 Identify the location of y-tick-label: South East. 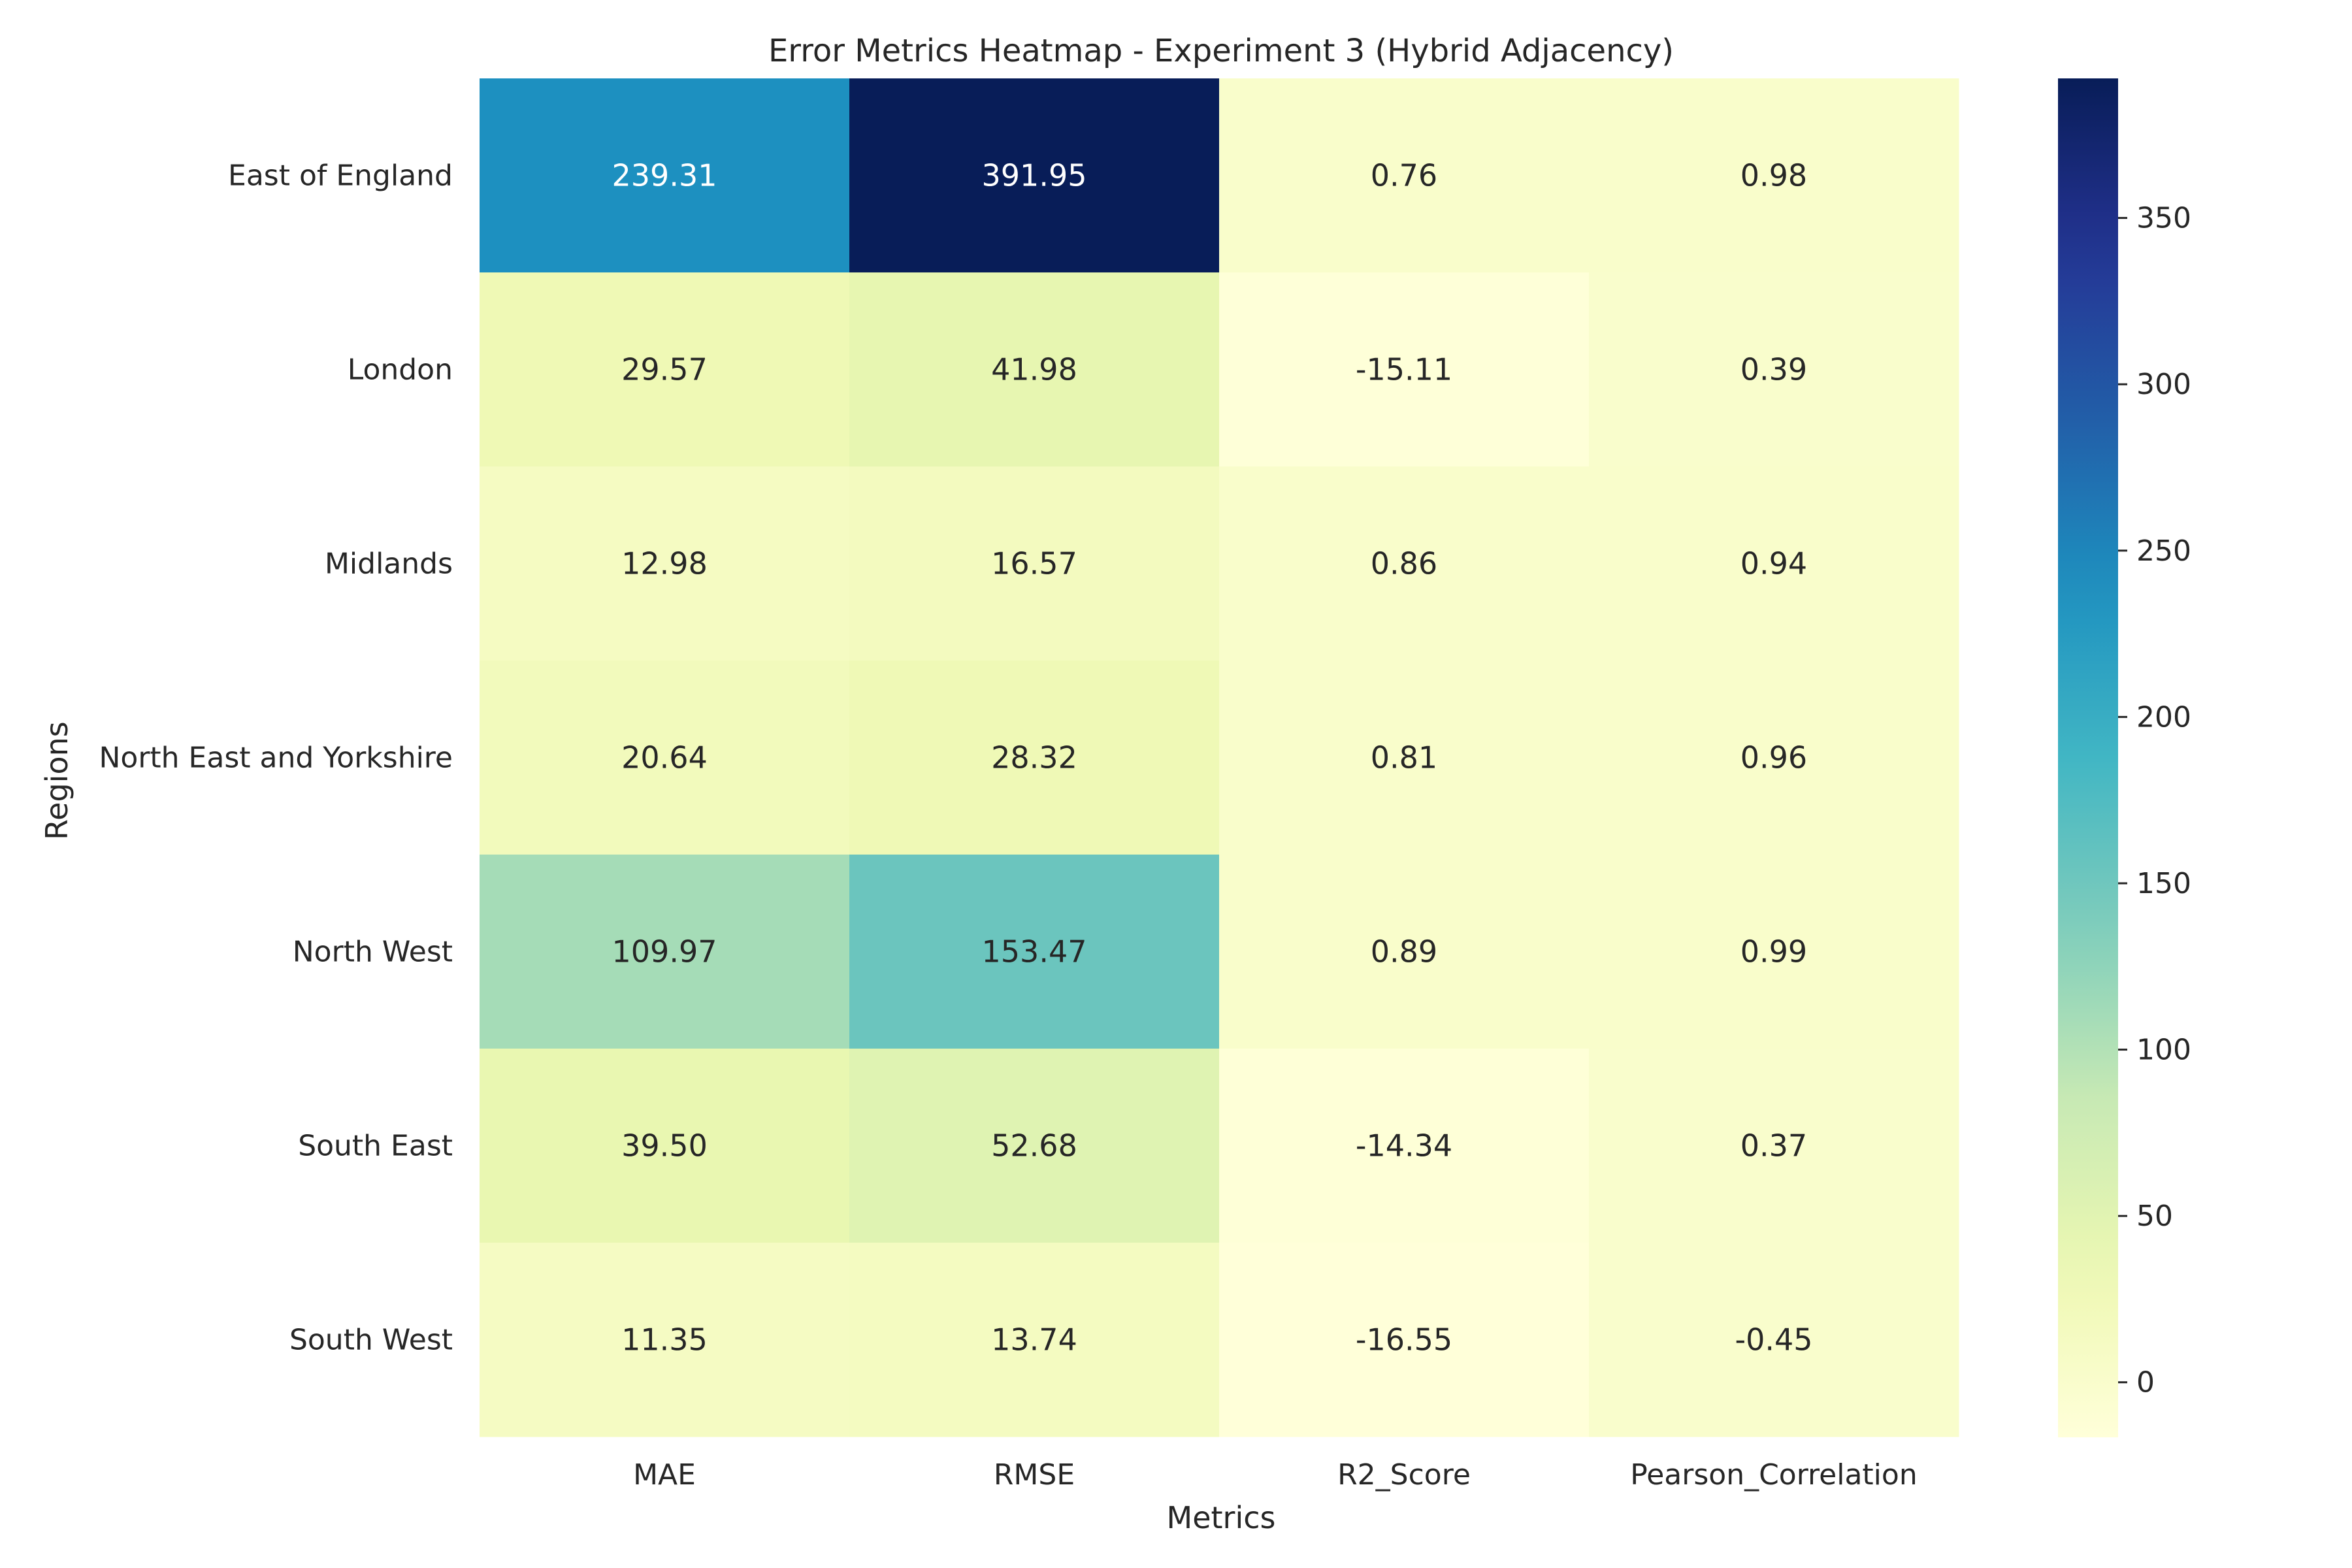
(375, 1146).